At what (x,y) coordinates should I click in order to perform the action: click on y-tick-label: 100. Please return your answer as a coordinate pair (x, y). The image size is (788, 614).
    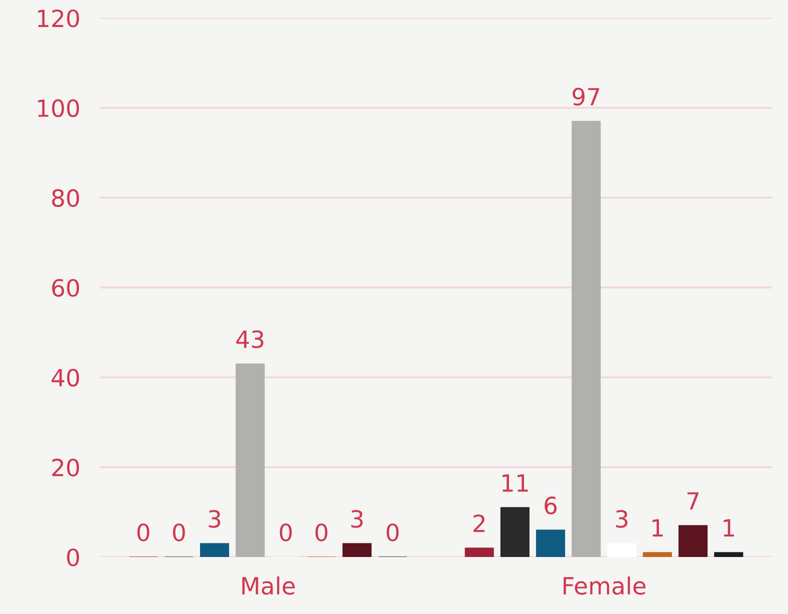
    Looking at the image, I should click on (58, 108).